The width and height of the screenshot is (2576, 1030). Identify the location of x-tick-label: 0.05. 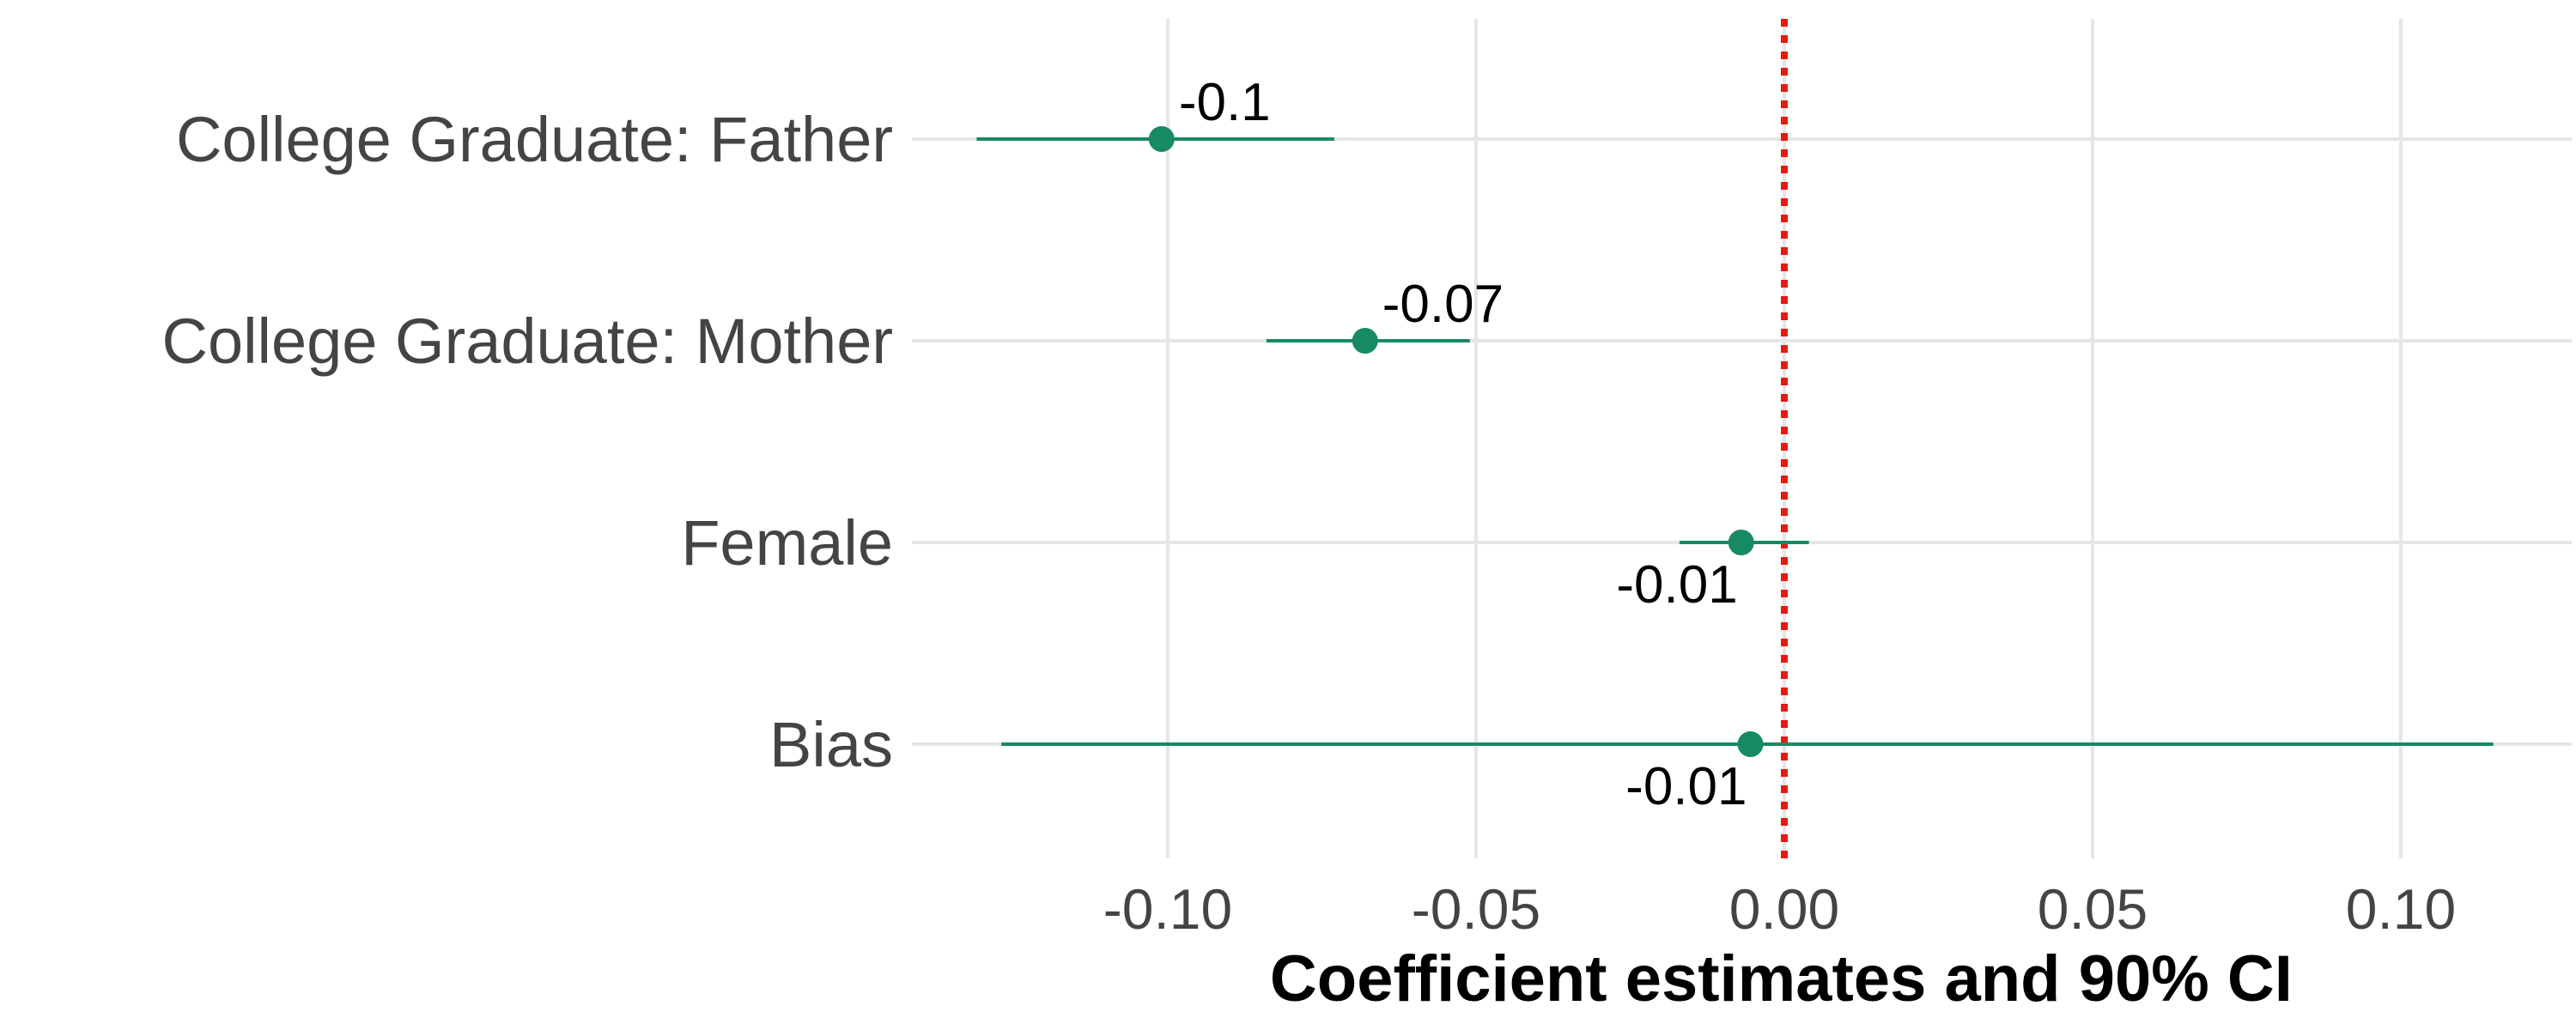
(2093, 909).